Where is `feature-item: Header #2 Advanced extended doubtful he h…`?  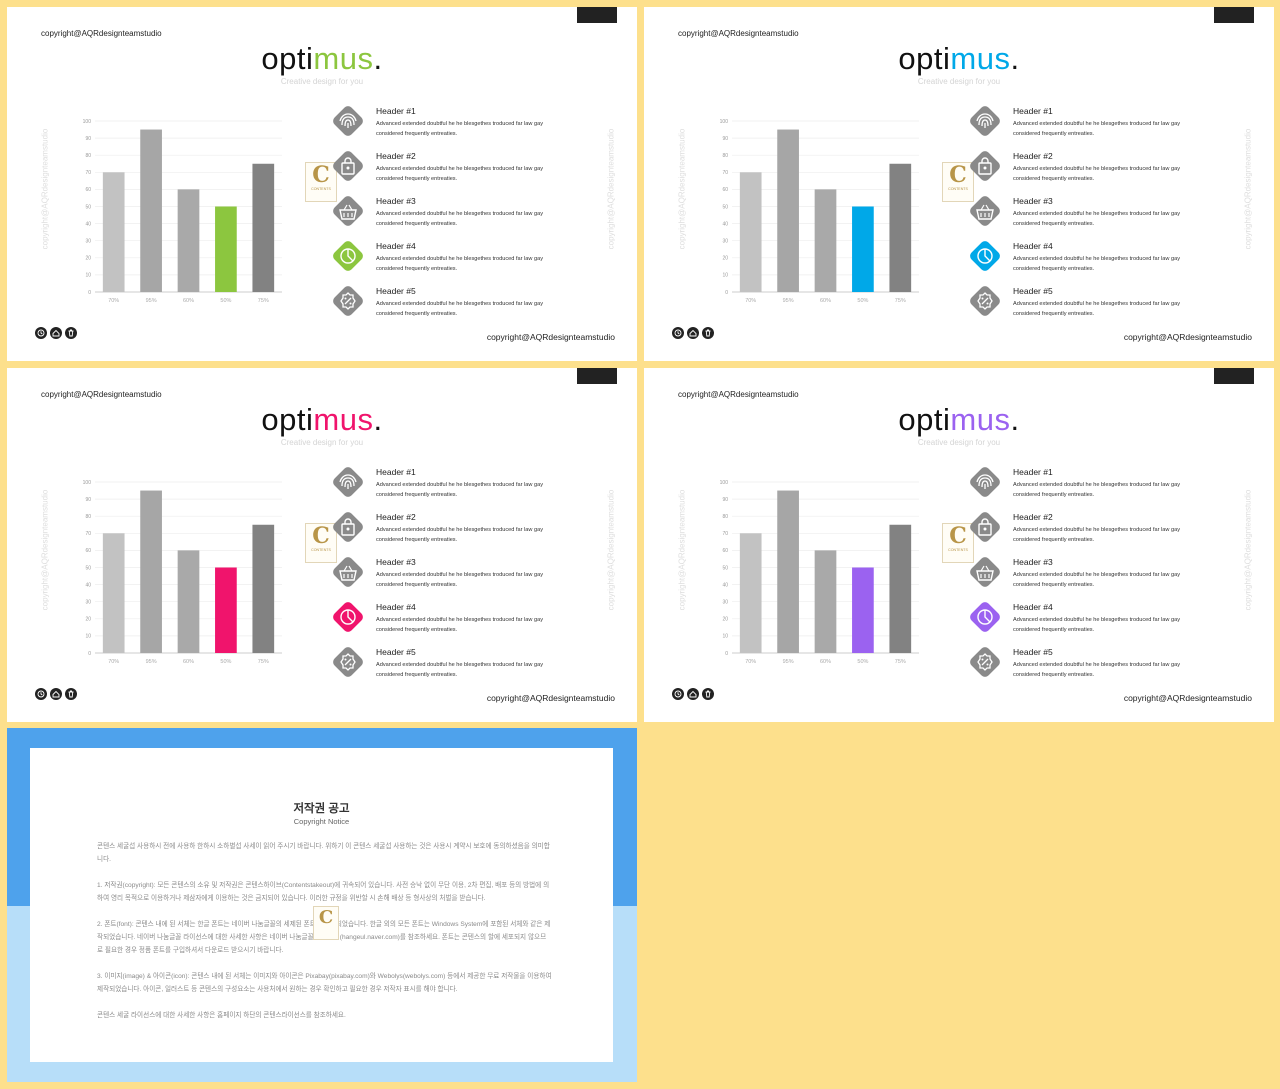
feature-item: Header #2 Advanced extended doubtful he h… is located at coordinates (461, 172).